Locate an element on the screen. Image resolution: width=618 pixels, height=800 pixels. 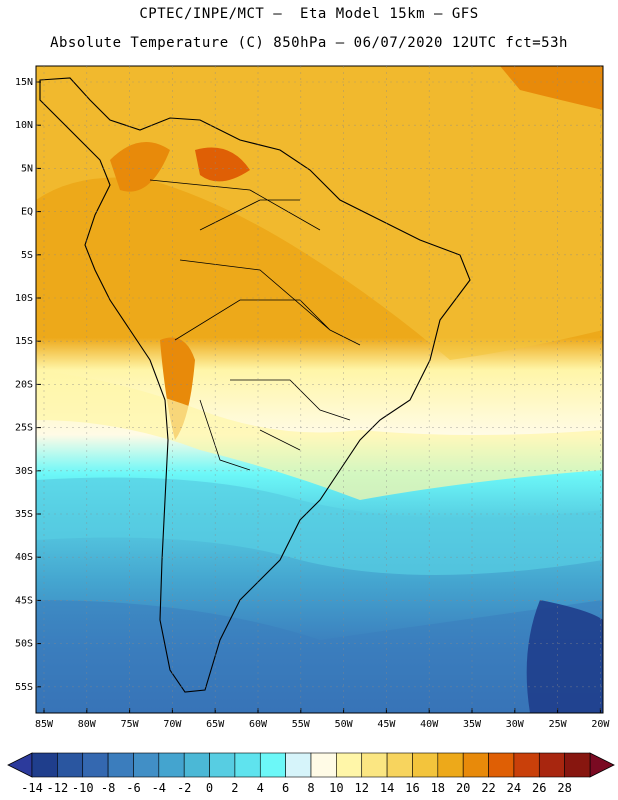
colorbar-label: 4 is located at coordinates (260, 788).